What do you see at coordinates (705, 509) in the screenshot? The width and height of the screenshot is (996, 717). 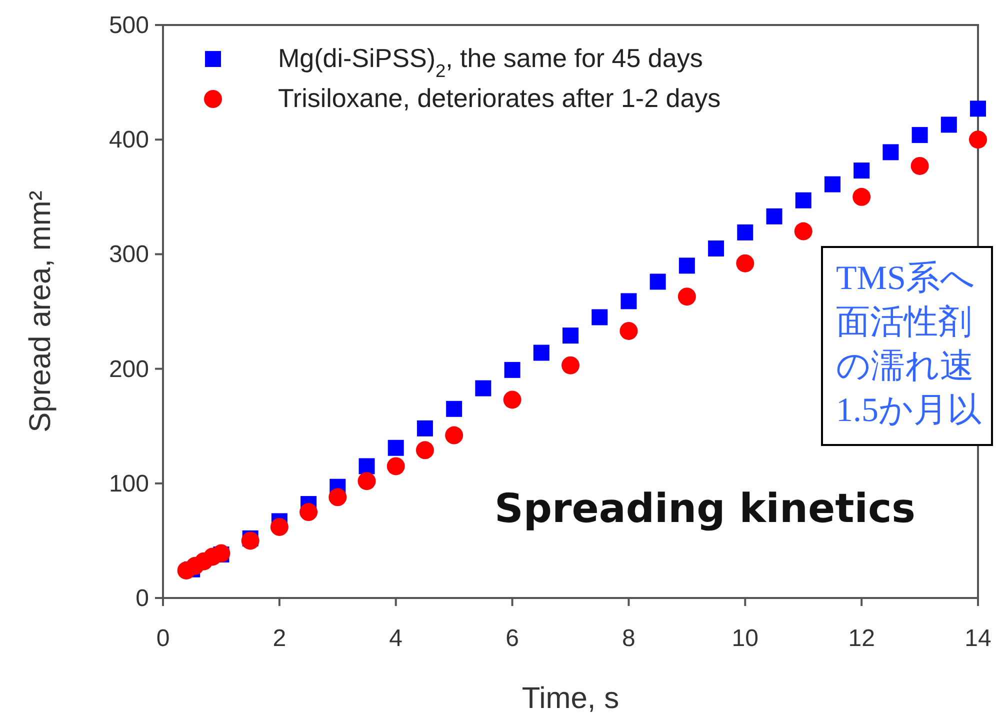 I see `annotation: Spreading kinetics` at bounding box center [705, 509].